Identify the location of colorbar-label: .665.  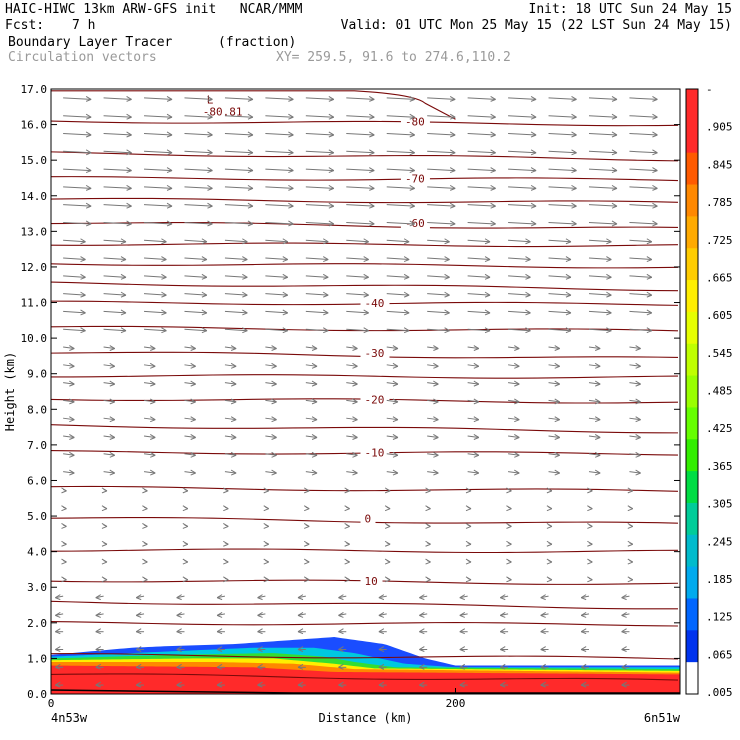
(719, 277).